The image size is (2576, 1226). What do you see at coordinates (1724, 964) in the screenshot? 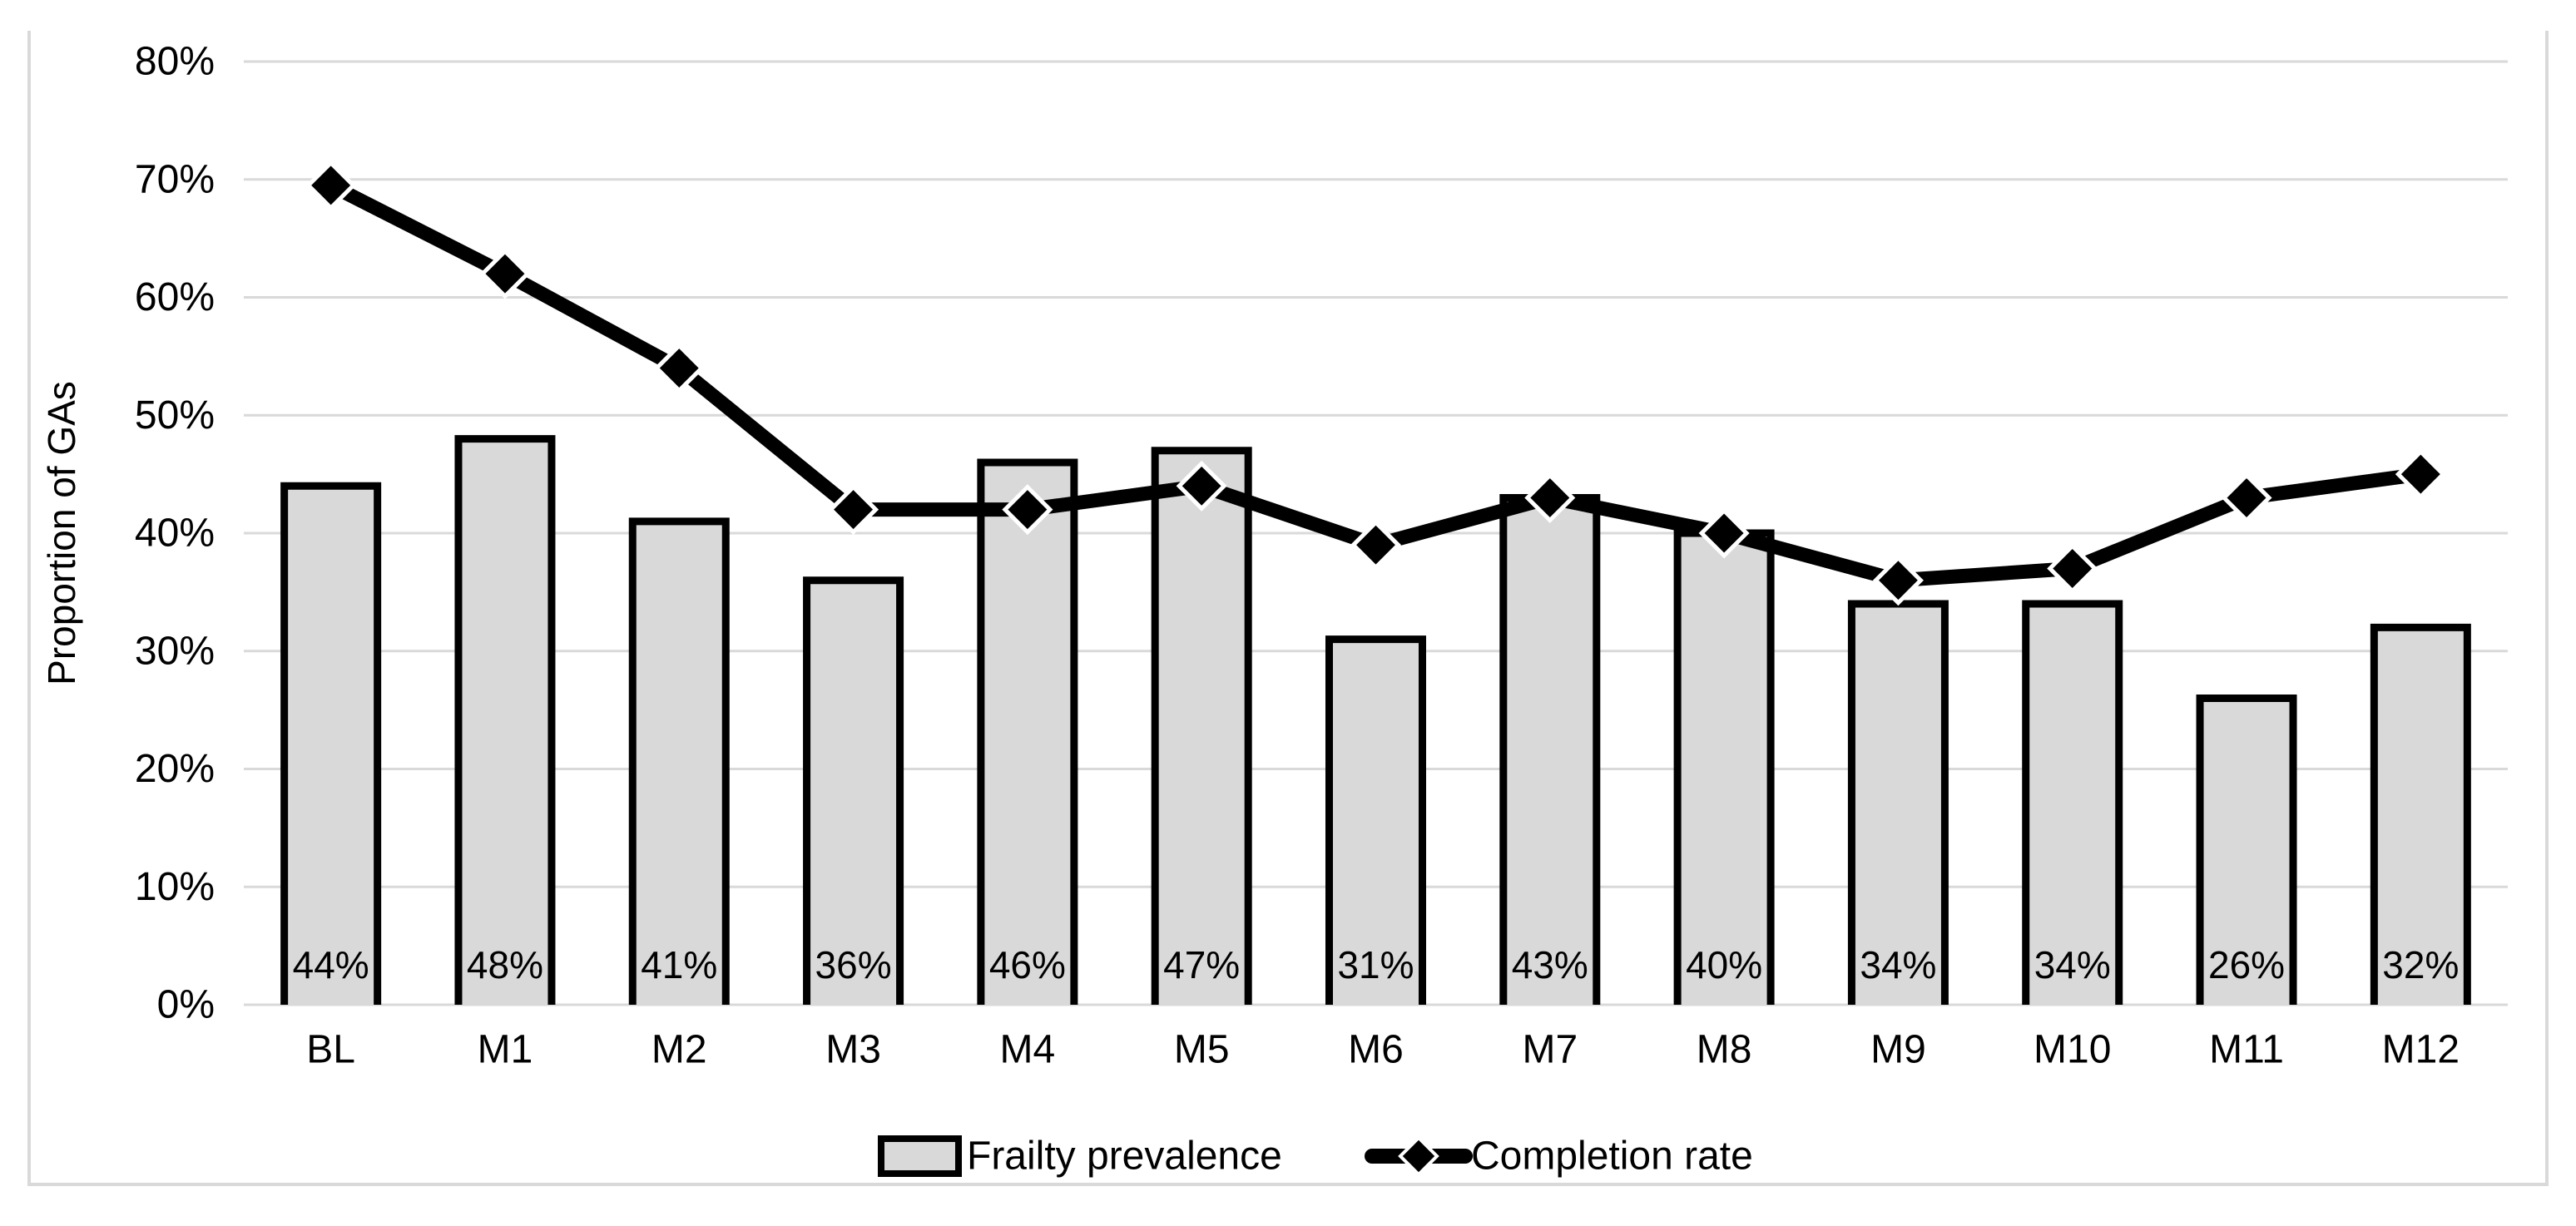
I see `bar-label-M8: 40%` at bounding box center [1724, 964].